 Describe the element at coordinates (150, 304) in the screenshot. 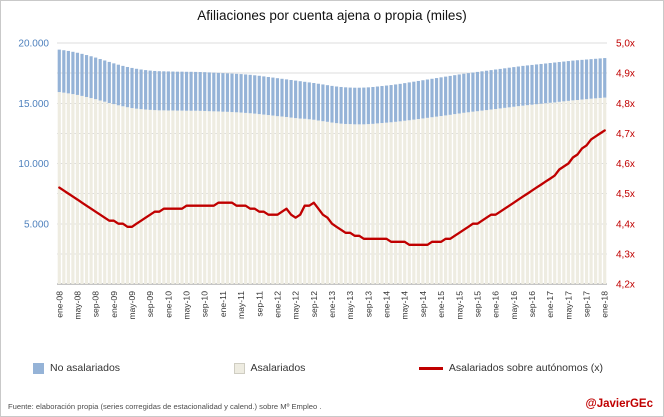

I see `svg-text: sep-09` at that location.